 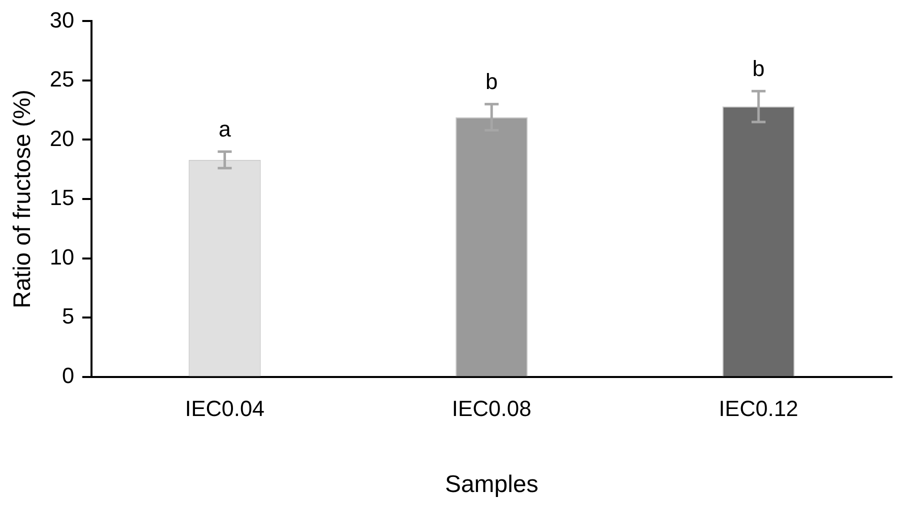 What do you see at coordinates (62, 138) in the screenshot?
I see `y-tick-label: 20` at bounding box center [62, 138].